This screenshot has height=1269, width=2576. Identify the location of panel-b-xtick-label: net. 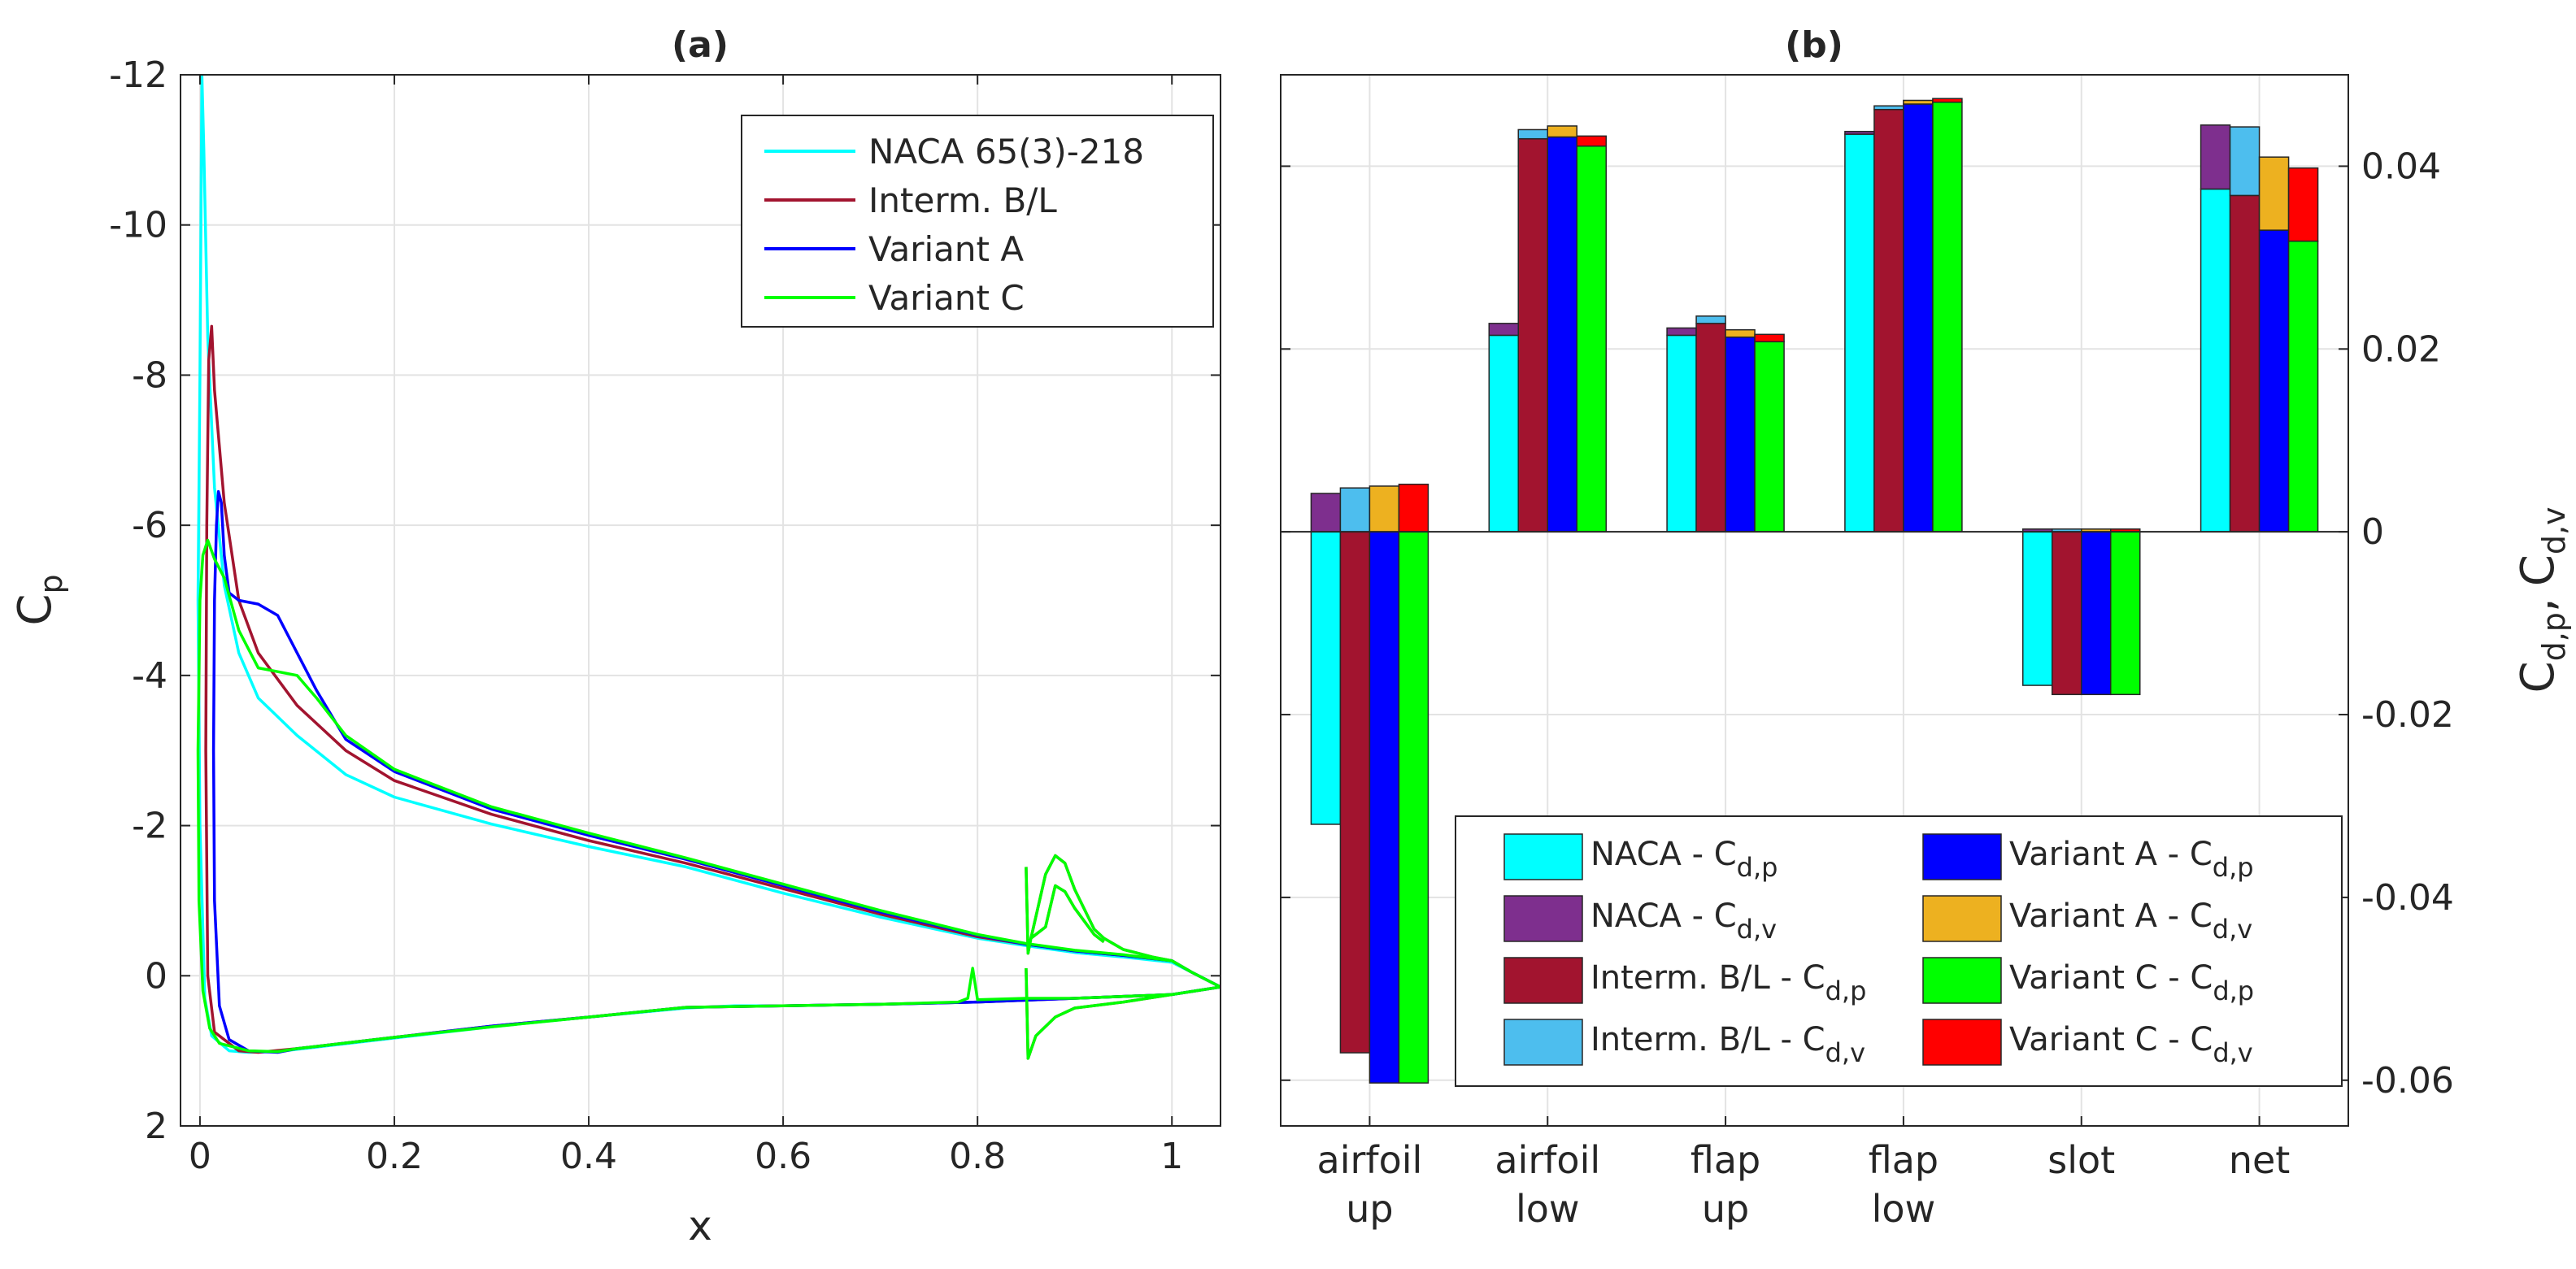
(2260, 1160).